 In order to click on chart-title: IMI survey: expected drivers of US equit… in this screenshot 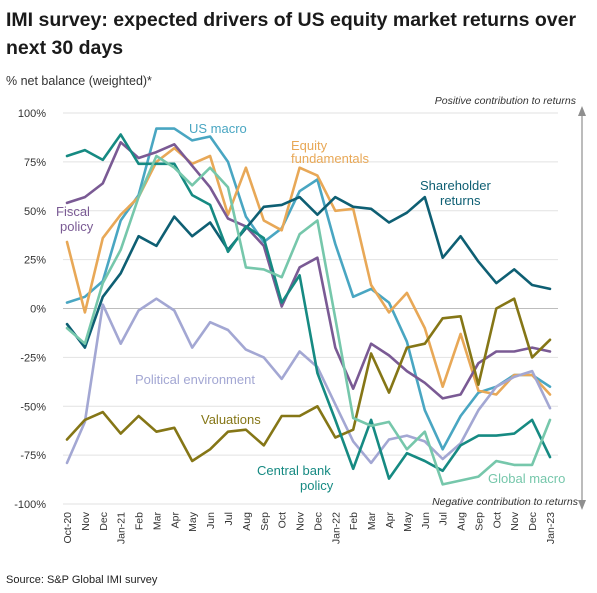, I will do `click(291, 34)`.